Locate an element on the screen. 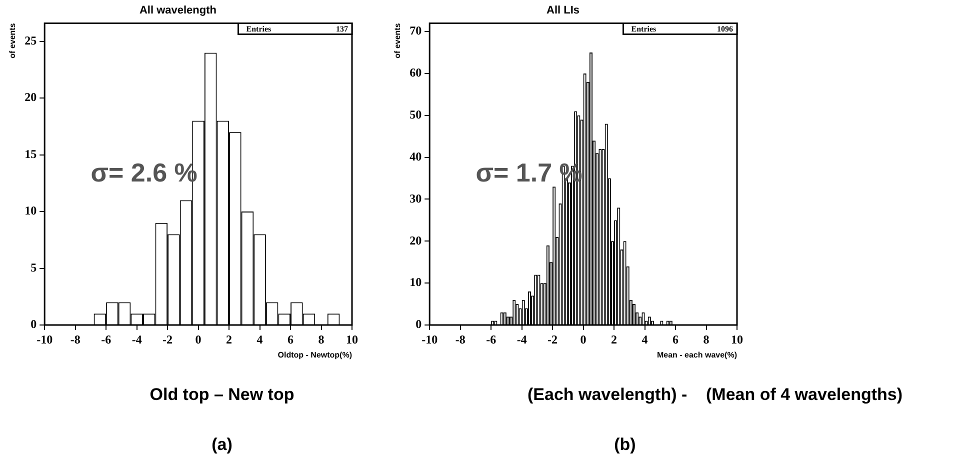 This screenshot has height=459, width=977. y-tick-label: 5 is located at coordinates (33, 267).